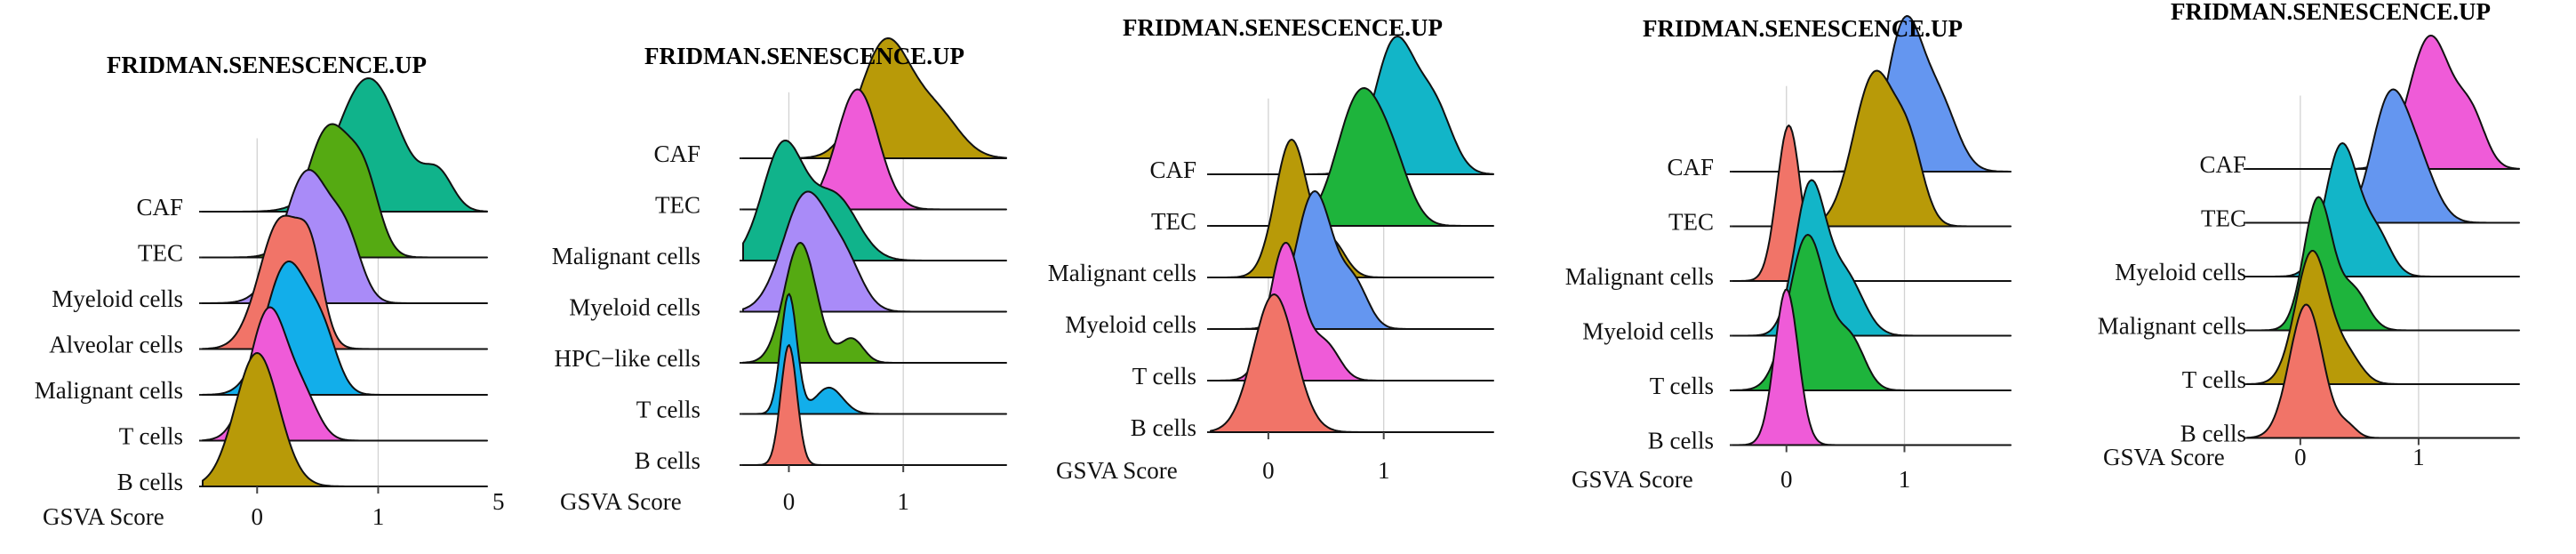 The image size is (2576, 554). What do you see at coordinates (874, 354) in the screenshot?
I see `ridge-t-cells` at bounding box center [874, 354].